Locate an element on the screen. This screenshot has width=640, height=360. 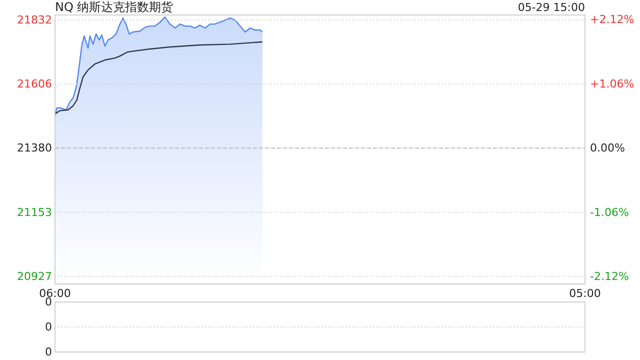
y-tick-label: 21832 is located at coordinates (34, 20).